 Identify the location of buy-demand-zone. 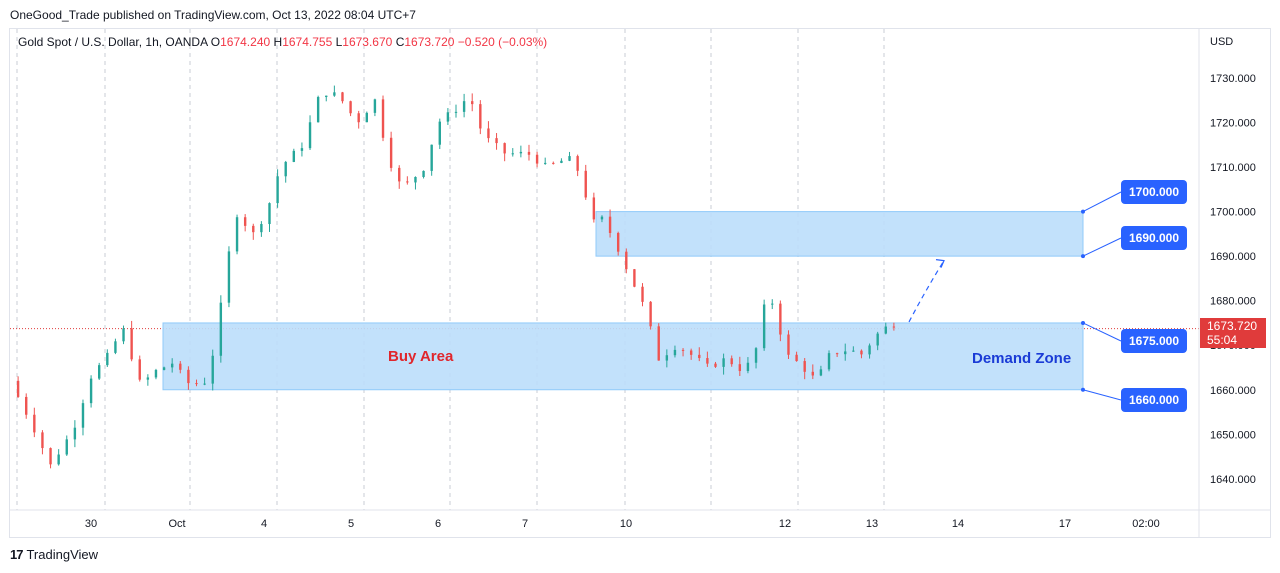
(623, 356).